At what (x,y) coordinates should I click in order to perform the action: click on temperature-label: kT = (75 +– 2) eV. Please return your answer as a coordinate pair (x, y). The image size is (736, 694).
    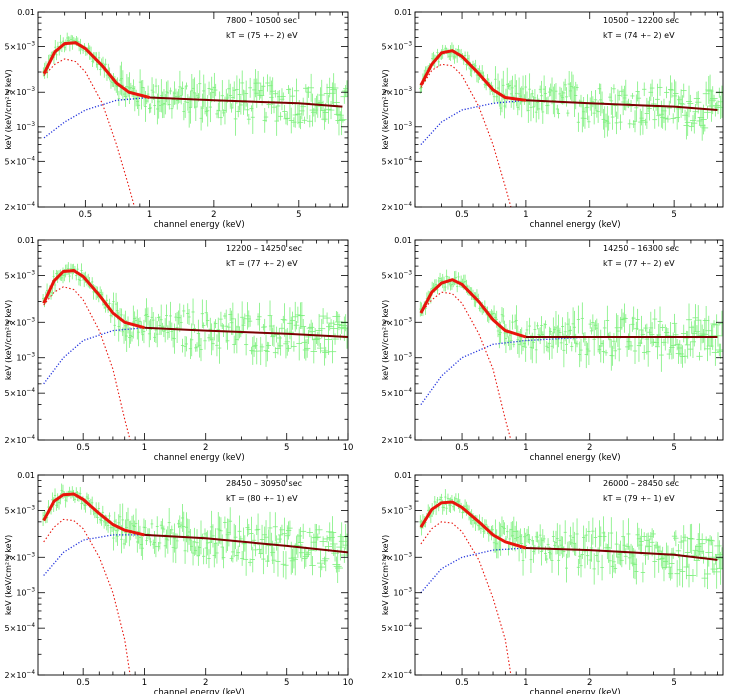
    Looking at the image, I should click on (262, 35).